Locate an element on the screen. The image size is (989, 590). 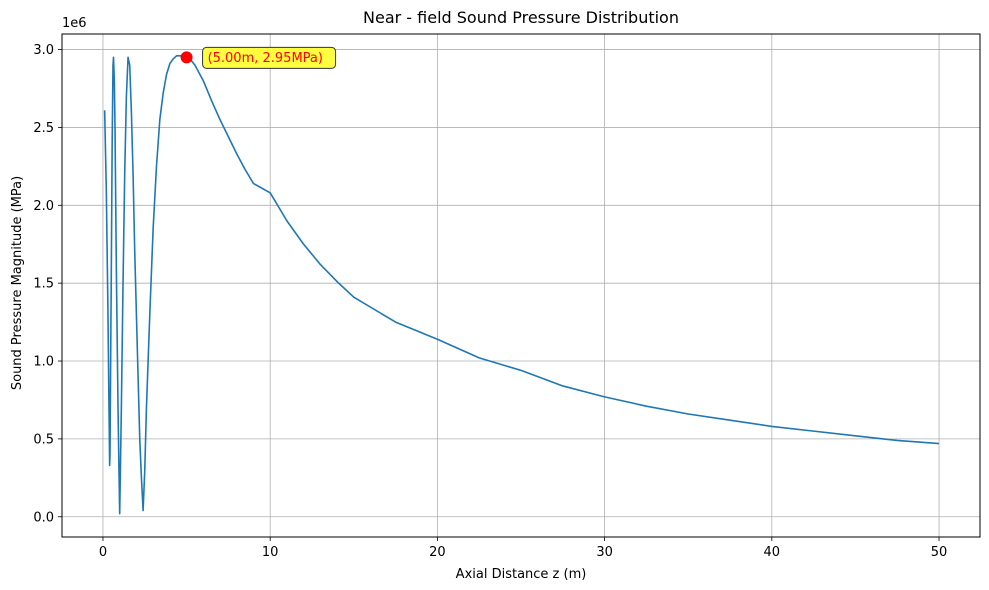
annotation: (5.00m, 2.95MPa) is located at coordinates (258, 57).